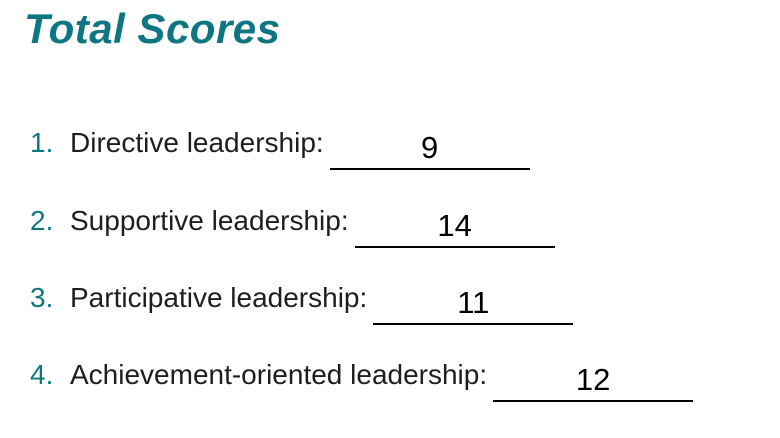 The width and height of the screenshot is (780, 438). What do you see at coordinates (42, 142) in the screenshot?
I see `list-number: 1.` at bounding box center [42, 142].